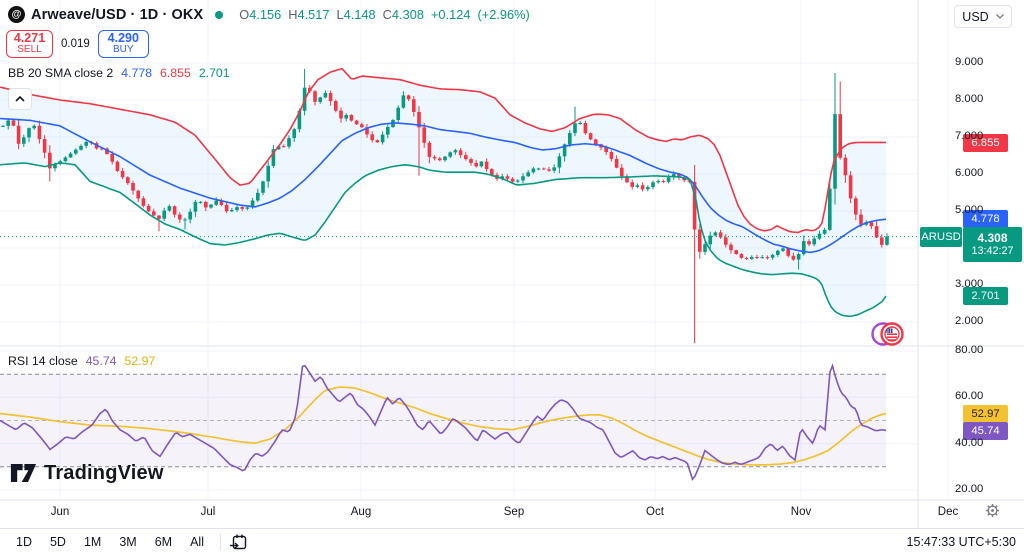  Describe the element at coordinates (163, 542) in the screenshot. I see `range-button-6m: 6M` at that location.